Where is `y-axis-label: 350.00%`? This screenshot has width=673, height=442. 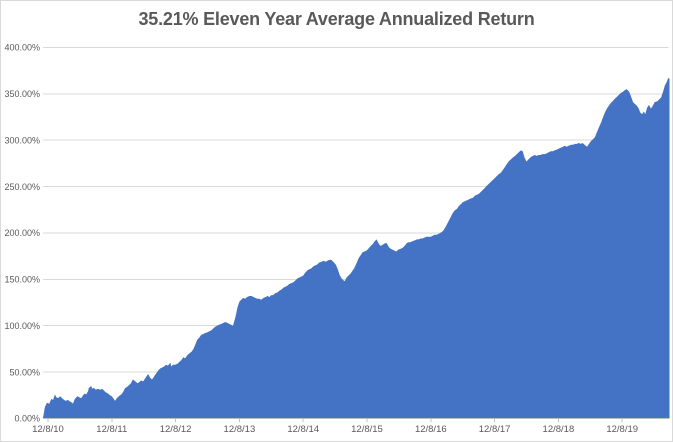
y-axis-label: 350.00% is located at coordinates (22, 94).